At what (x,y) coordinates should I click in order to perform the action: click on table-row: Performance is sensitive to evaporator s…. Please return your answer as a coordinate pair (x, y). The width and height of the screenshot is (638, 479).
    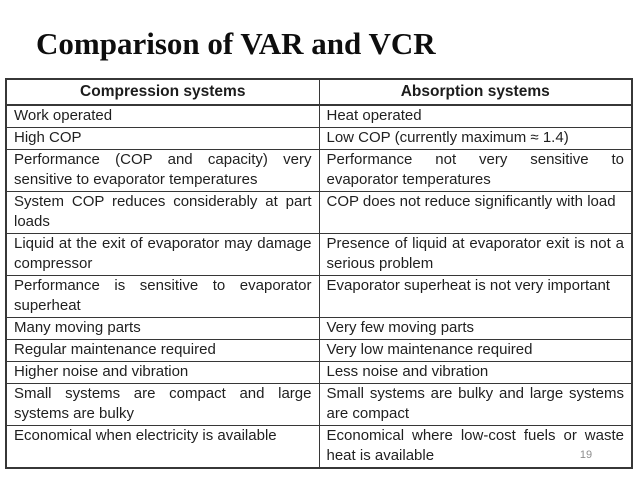
    Looking at the image, I should click on (319, 296).